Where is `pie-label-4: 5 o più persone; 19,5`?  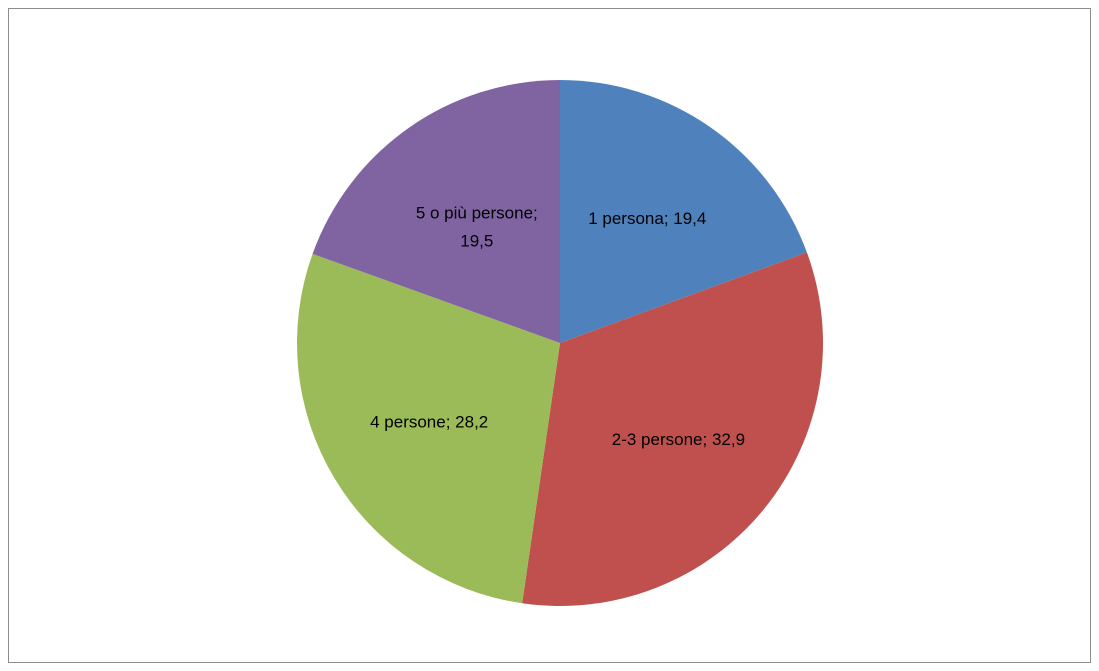 pie-label-4: 5 o più persone; 19,5 is located at coordinates (477, 227).